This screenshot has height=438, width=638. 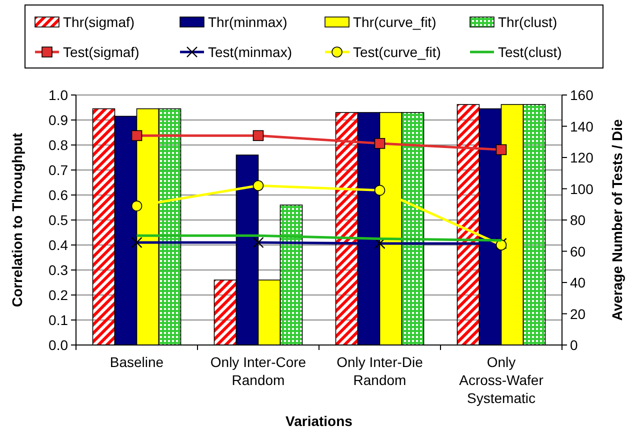 I want to click on legend-label: Test(minmax), so click(x=250, y=52).